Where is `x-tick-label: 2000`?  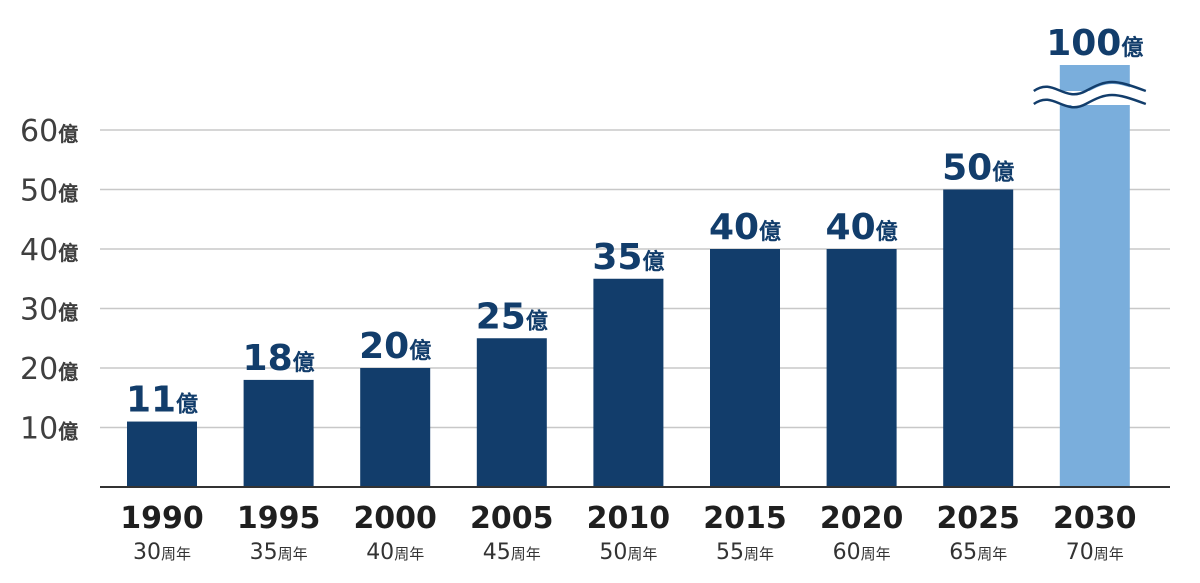
x-tick-label: 2000 is located at coordinates (395, 518).